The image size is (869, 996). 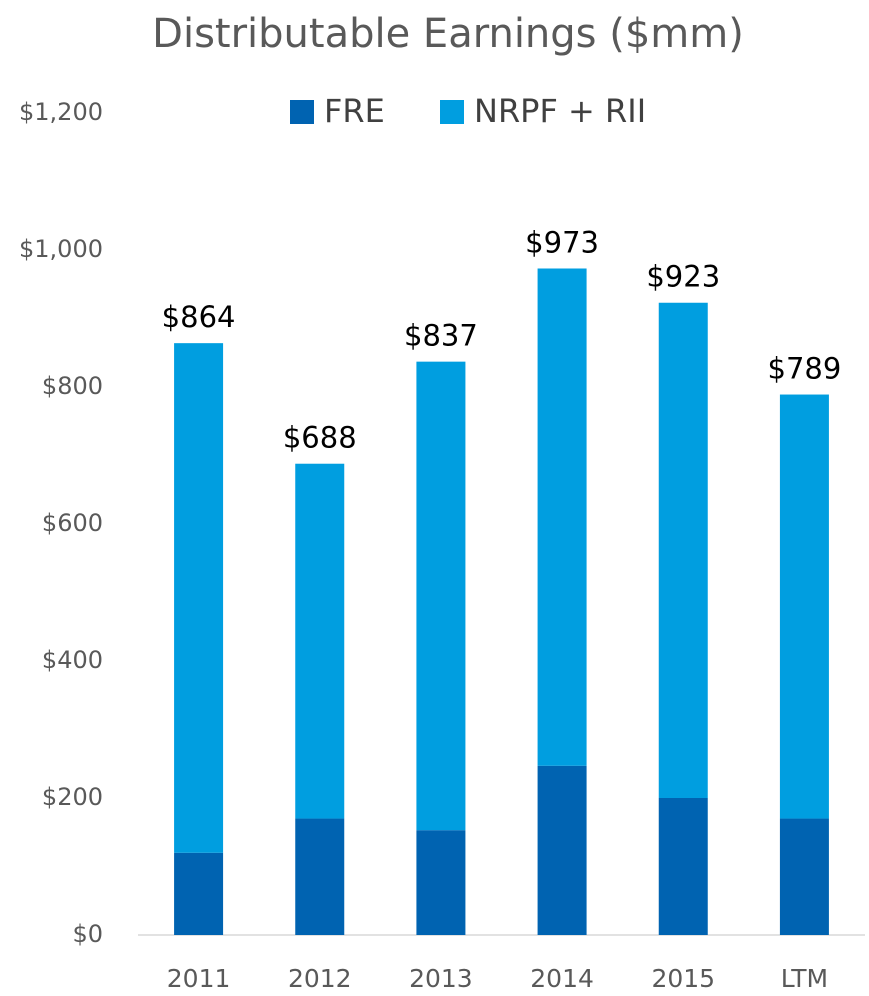 I want to click on total-label: $923, so click(x=683, y=277).